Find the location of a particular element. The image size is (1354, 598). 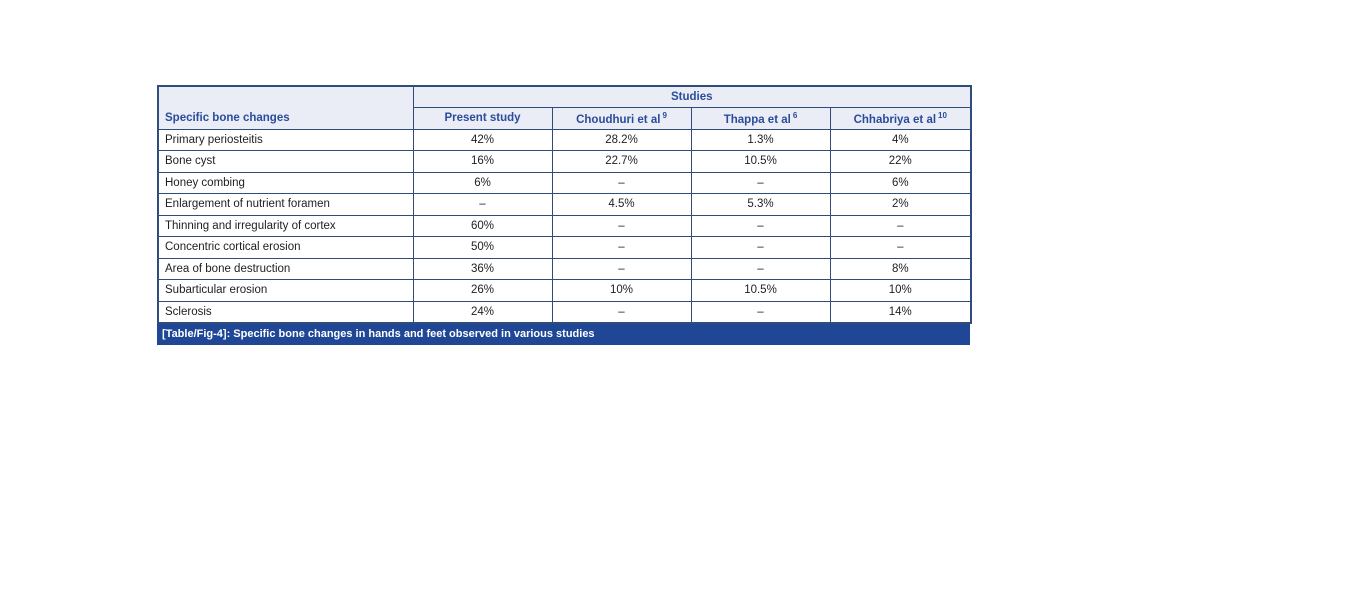

cell-value: 16% is located at coordinates (482, 161).